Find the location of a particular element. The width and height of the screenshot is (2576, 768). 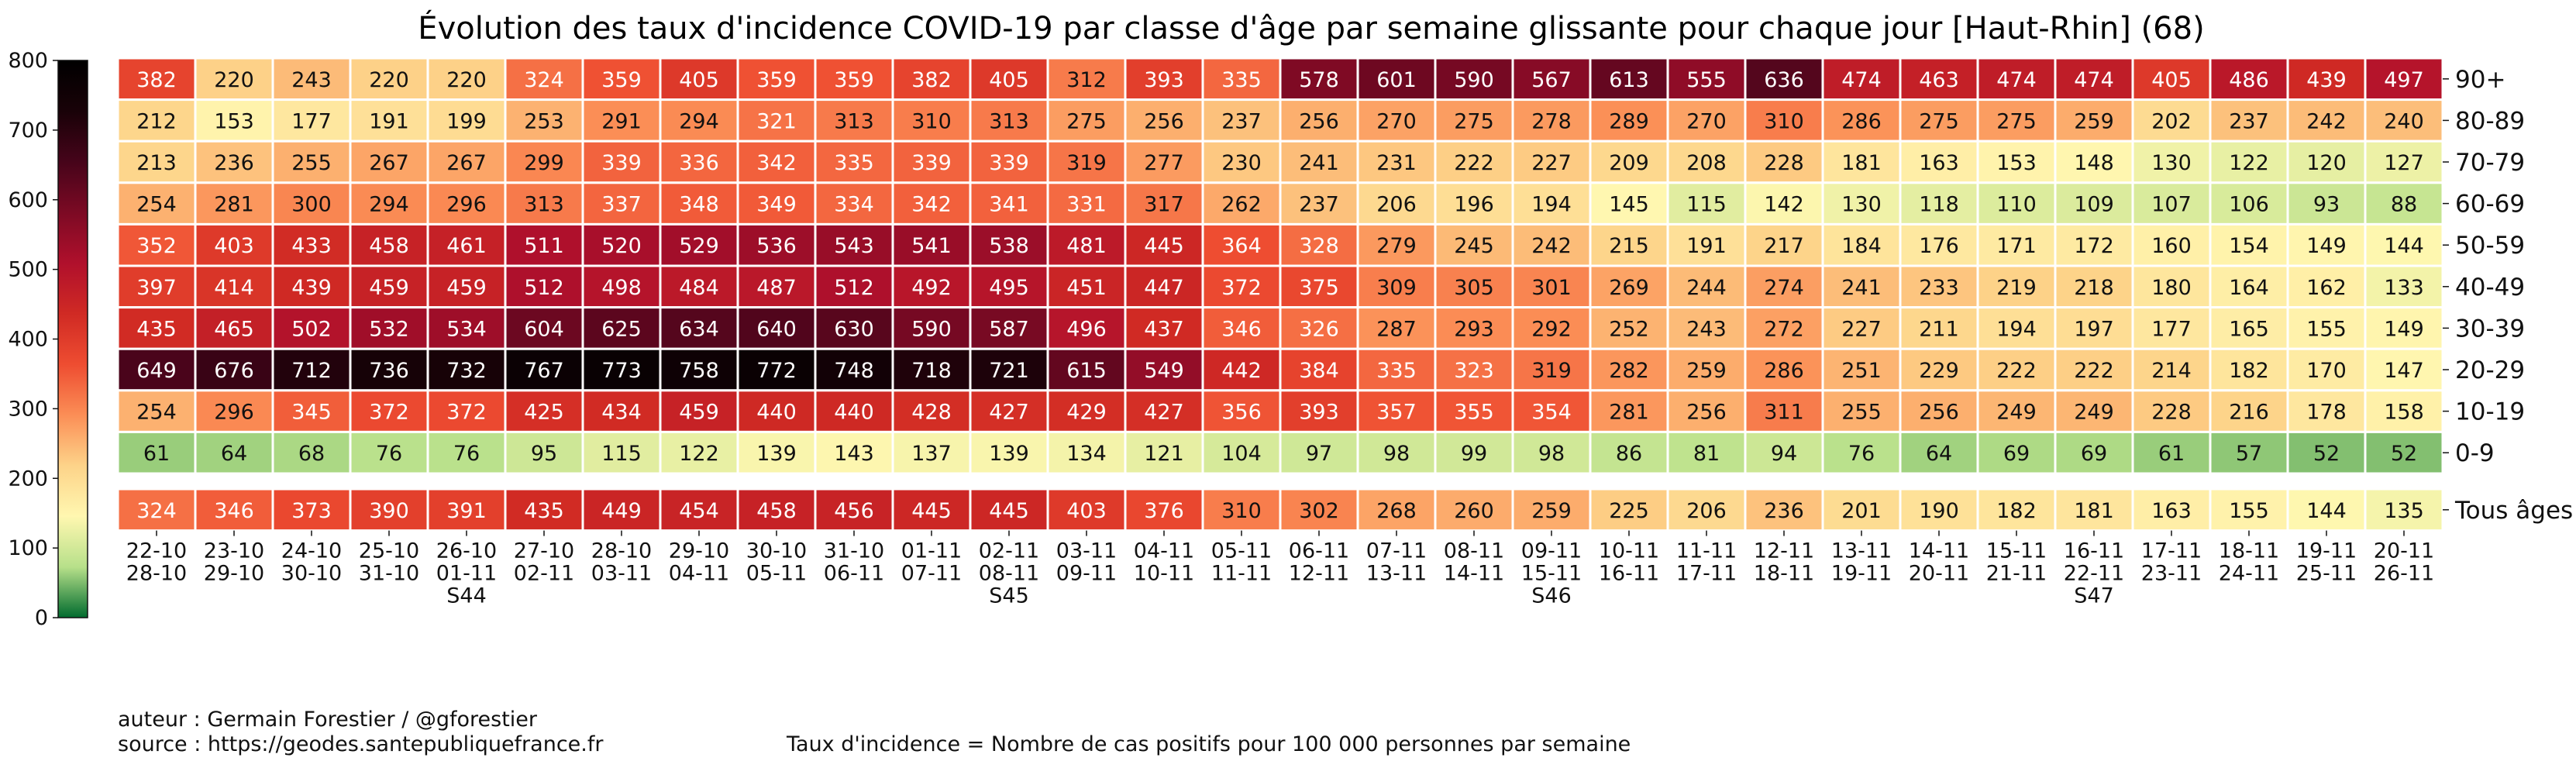

column-label-start: 26-10 is located at coordinates (466, 551).